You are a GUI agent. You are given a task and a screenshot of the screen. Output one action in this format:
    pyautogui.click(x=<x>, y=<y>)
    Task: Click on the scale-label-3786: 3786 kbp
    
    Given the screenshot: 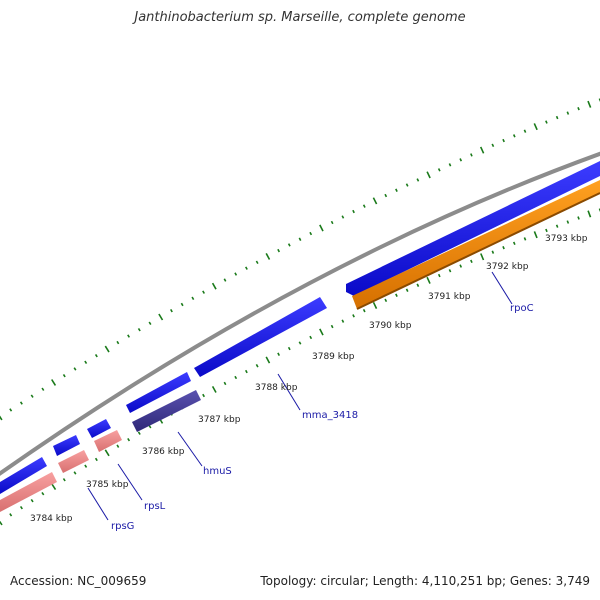 What is the action you would take?
    pyautogui.click(x=163, y=452)
    